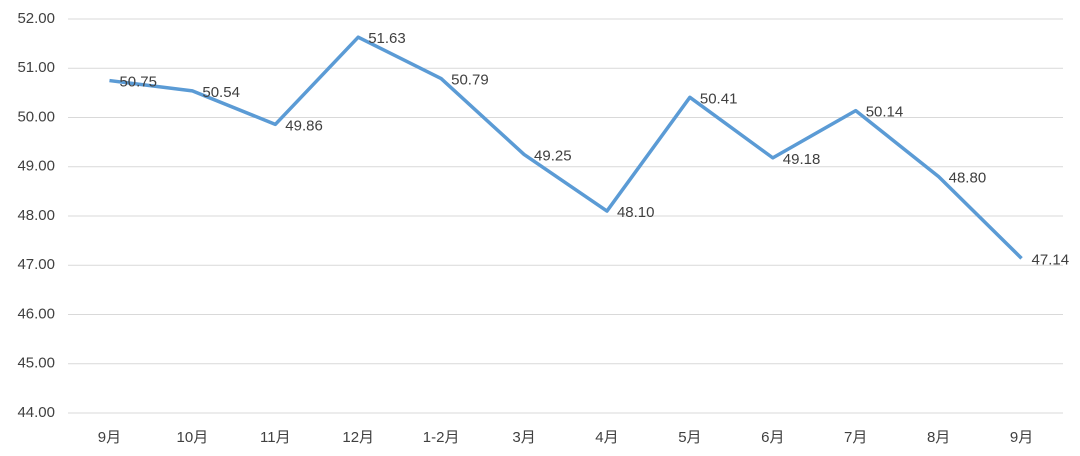 Image resolution: width=1080 pixels, height=456 pixels. Describe the element at coordinates (36, 363) in the screenshot. I see `y-tick-label: 45.00` at that location.